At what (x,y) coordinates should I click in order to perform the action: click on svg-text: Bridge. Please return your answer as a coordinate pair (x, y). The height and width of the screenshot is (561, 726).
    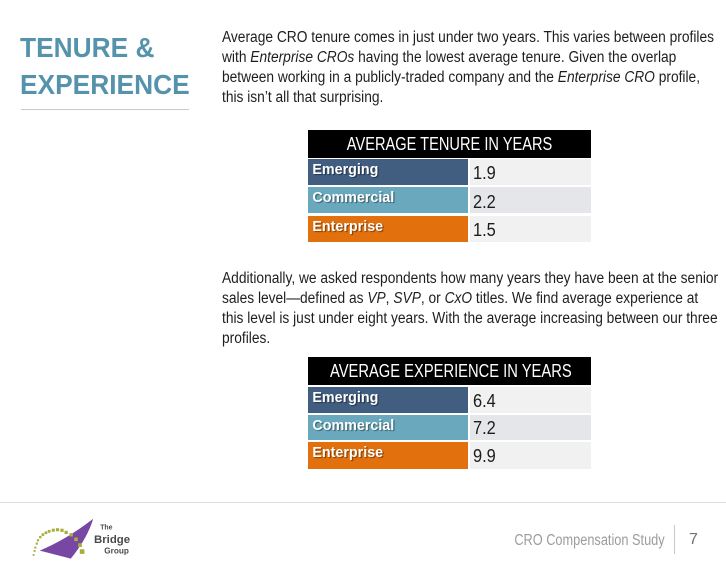
    Looking at the image, I should click on (112, 540).